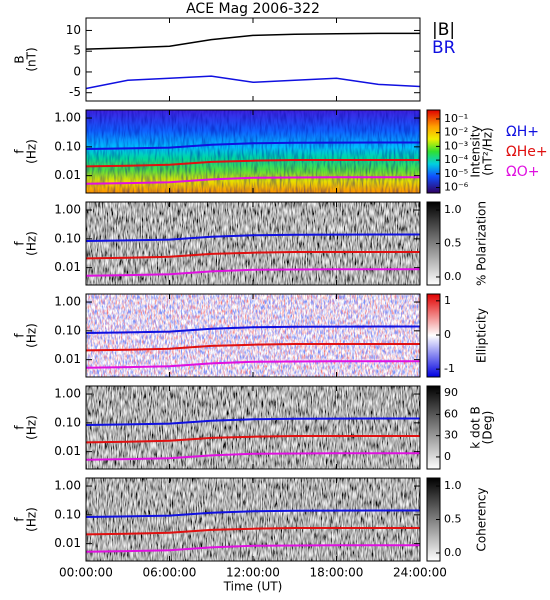  Describe the element at coordinates (488, 428) in the screenshot. I see `colorbar-label: (Deg)` at that location.